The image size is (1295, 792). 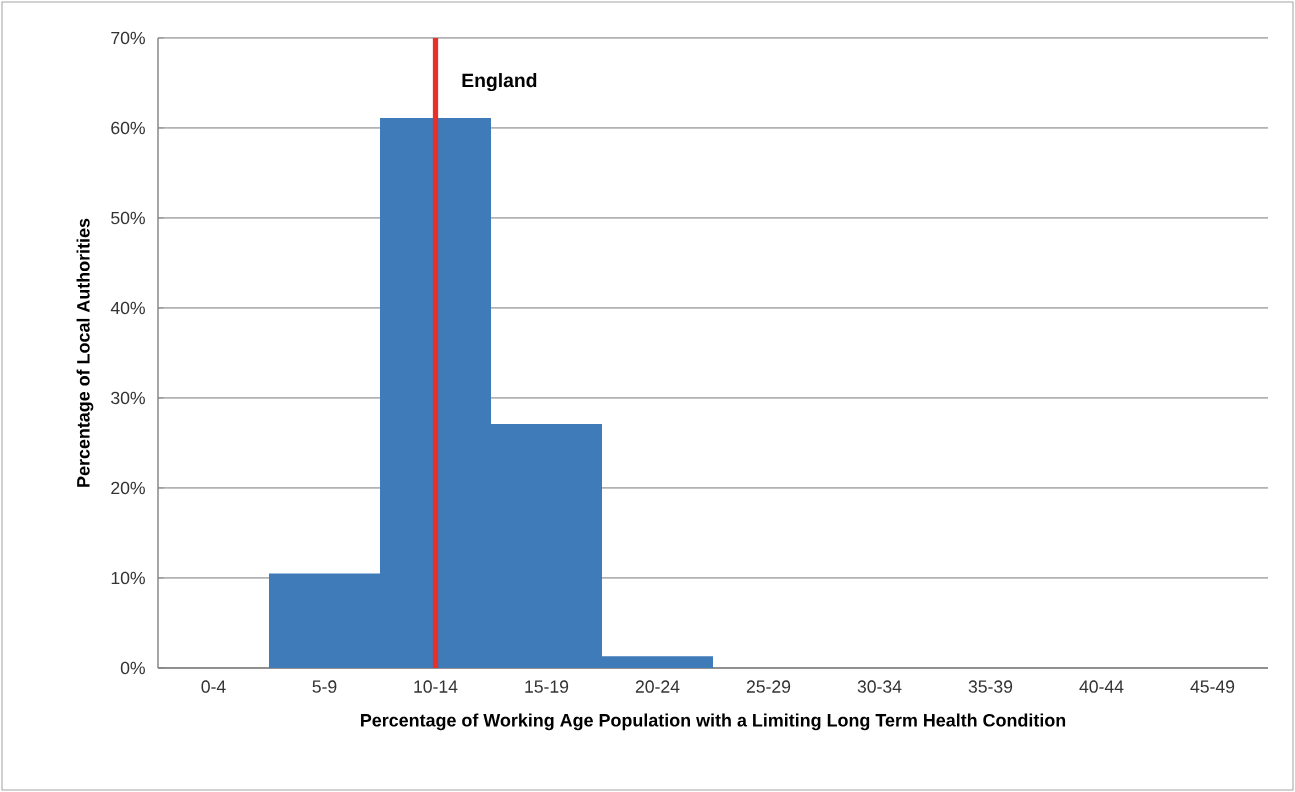 What do you see at coordinates (132, 668) in the screenshot?
I see `y-tick-label: 0%` at bounding box center [132, 668].